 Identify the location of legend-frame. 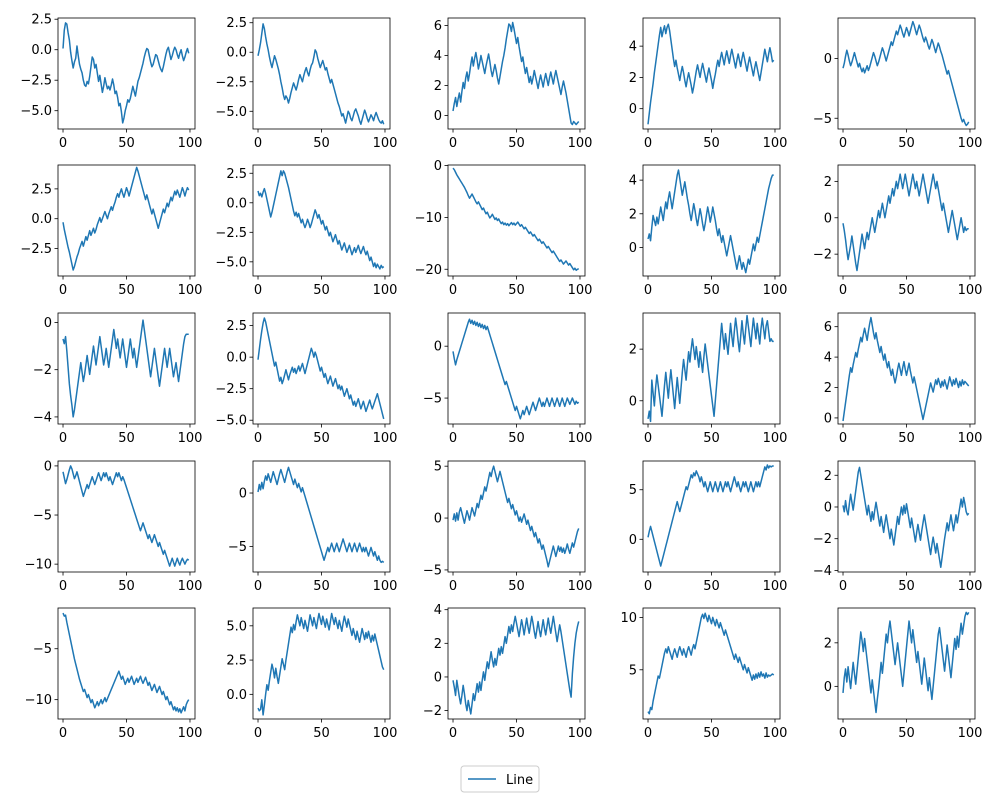
(500, 779).